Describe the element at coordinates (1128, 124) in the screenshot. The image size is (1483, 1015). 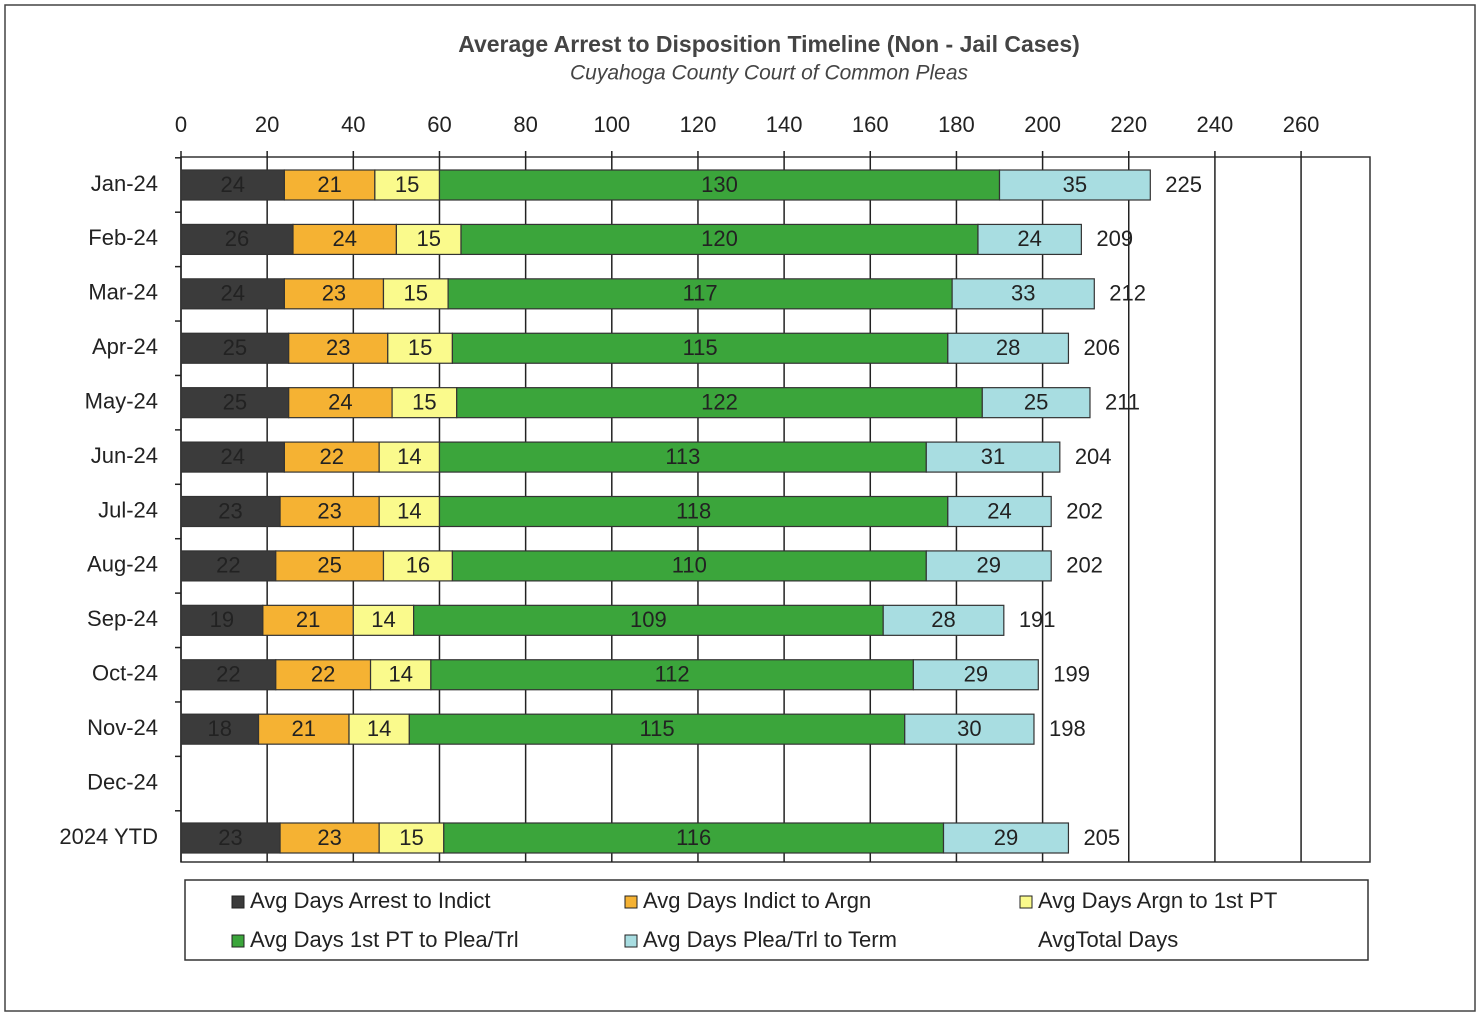
I see `x-tick-label: 220` at that location.